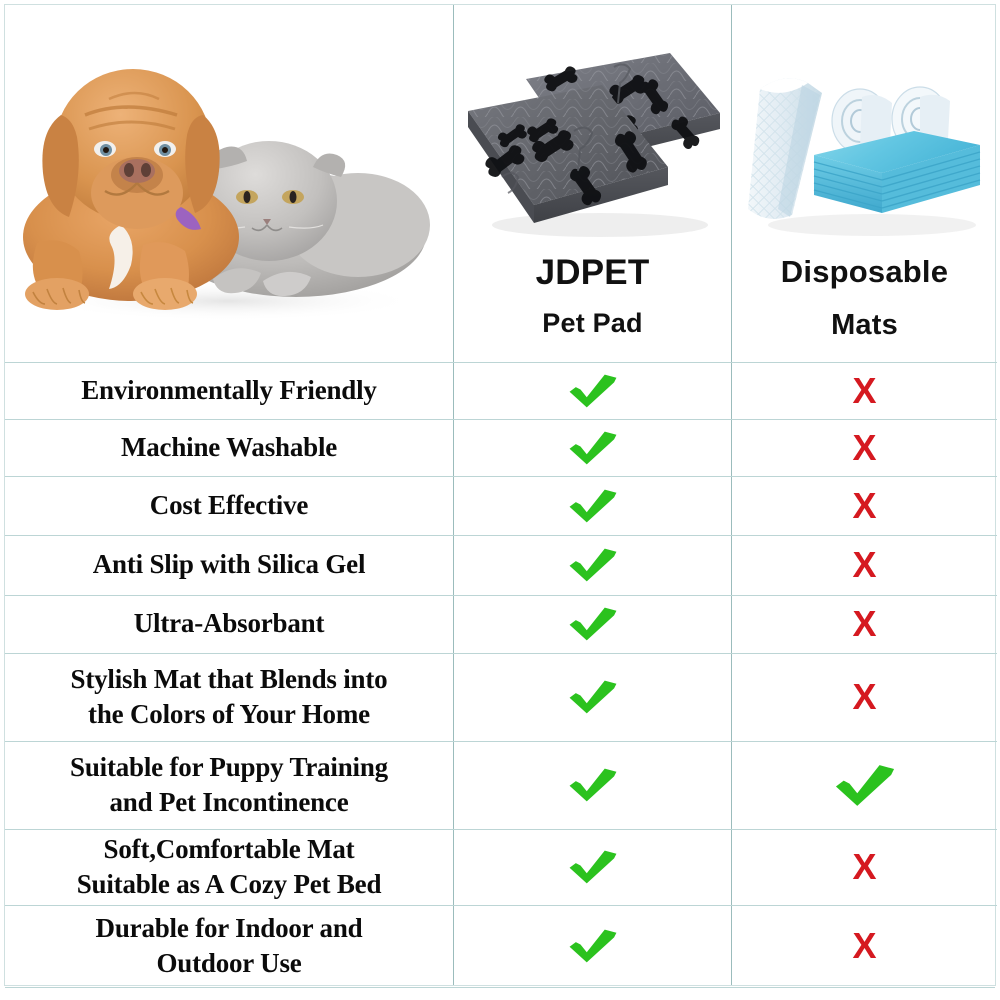 The height and width of the screenshot is (1000, 1000). Describe the element at coordinates (593, 134) in the screenshot. I see `jdpet-pet-pad-image` at that location.